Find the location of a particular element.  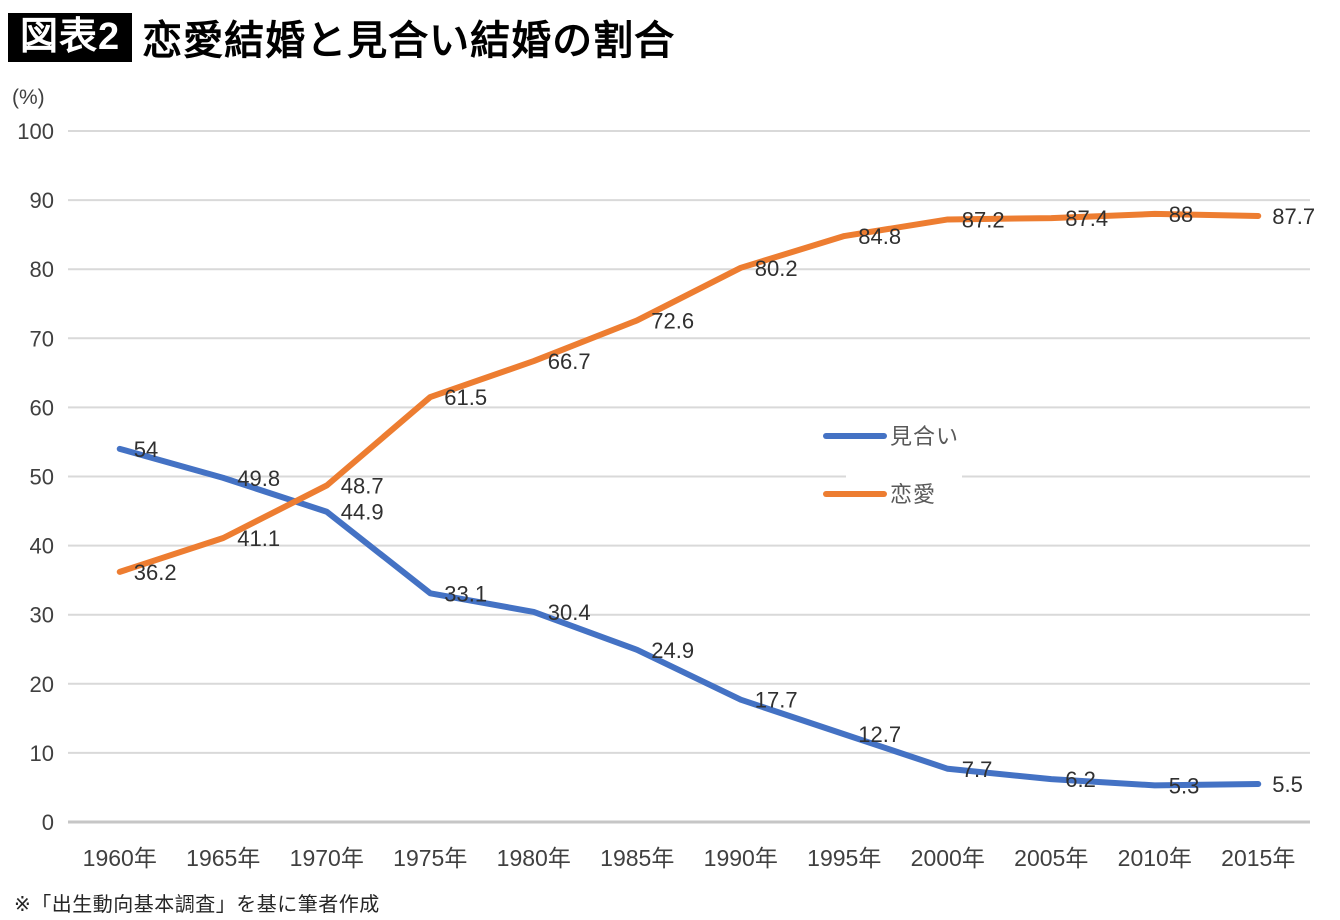

data-label: 54 is located at coordinates (146, 449).